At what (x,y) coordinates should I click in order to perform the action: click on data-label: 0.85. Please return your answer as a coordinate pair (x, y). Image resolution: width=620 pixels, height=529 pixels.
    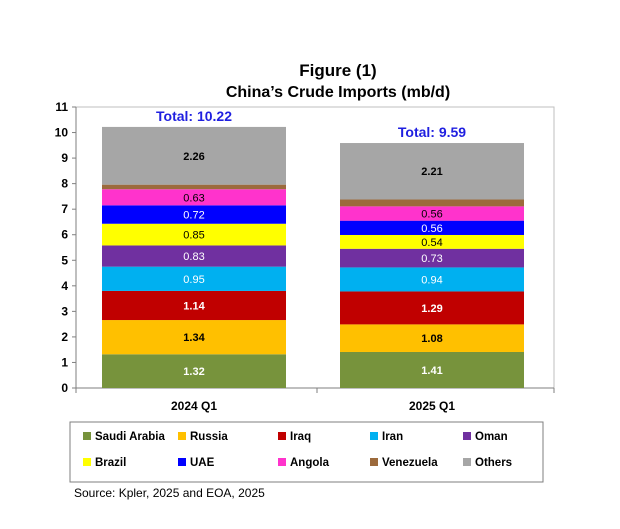
    Looking at the image, I should click on (193, 236).